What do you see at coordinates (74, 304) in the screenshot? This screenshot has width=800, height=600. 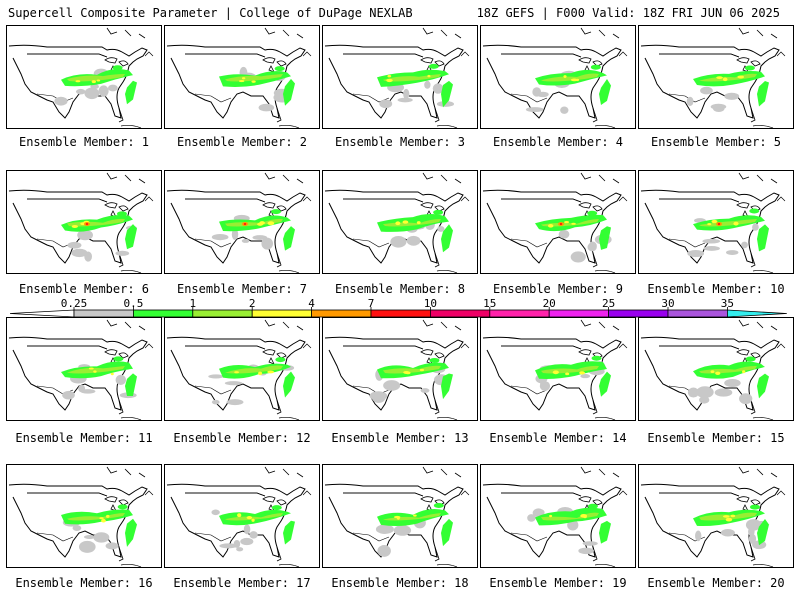 I see `colorbar-tick-label: 0.25` at bounding box center [74, 304].